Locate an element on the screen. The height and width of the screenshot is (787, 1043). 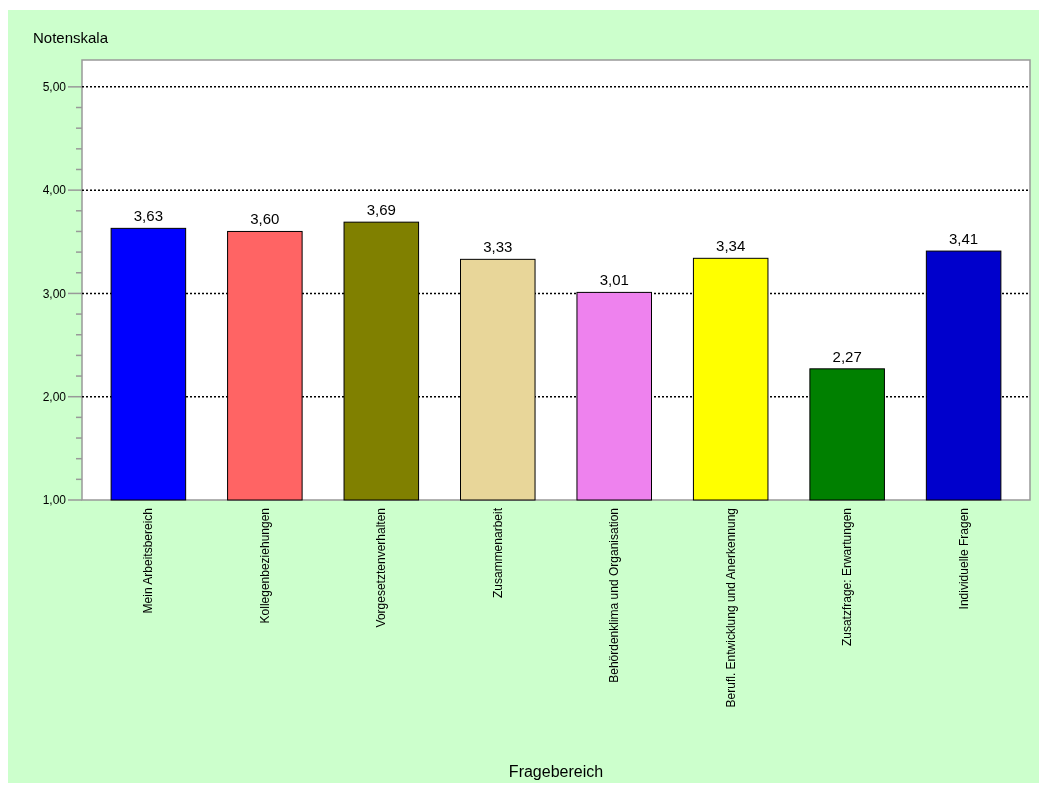
y-tick-label: 4,00 is located at coordinates (54, 190).